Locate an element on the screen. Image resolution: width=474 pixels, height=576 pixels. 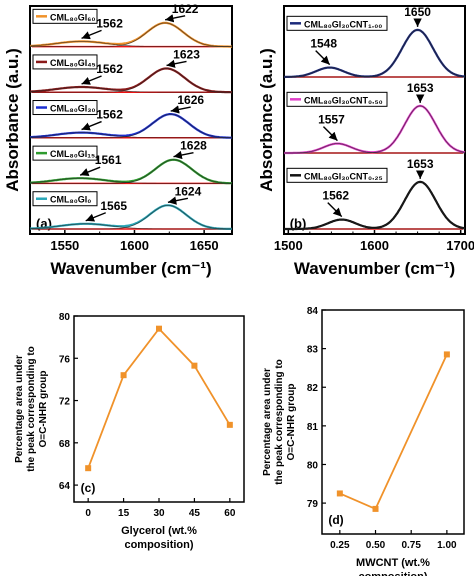
y-tick-label: 83 is located at coordinates (313, 350).